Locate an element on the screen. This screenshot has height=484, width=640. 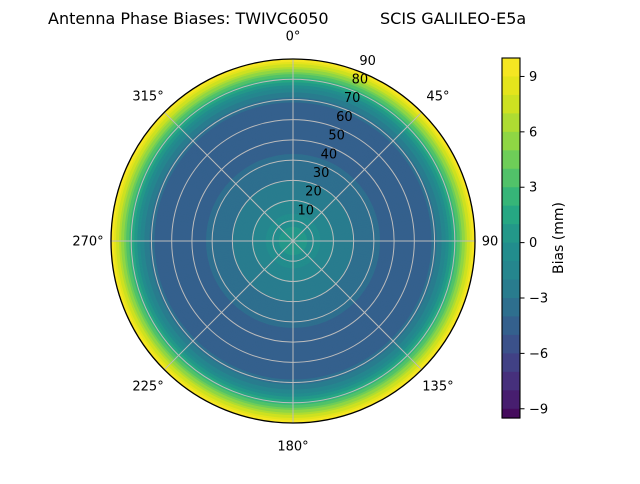
radial-tick-label: 80 is located at coordinates (360, 80).